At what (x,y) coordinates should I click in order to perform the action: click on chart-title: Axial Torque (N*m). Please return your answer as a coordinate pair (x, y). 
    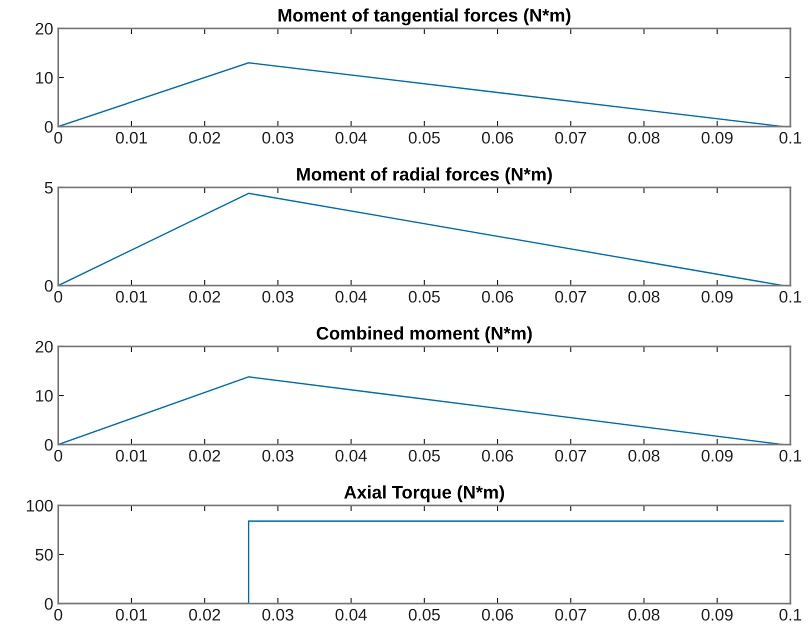
    Looking at the image, I should click on (424, 493).